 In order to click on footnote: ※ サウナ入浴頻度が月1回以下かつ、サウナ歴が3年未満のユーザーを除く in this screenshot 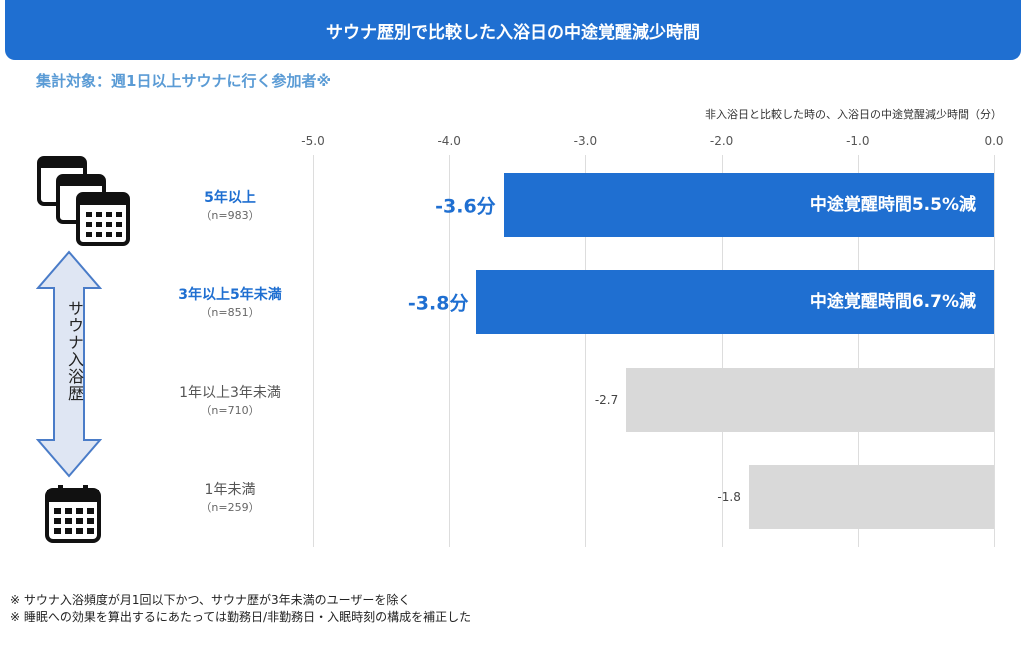, I will do `click(210, 600)`.